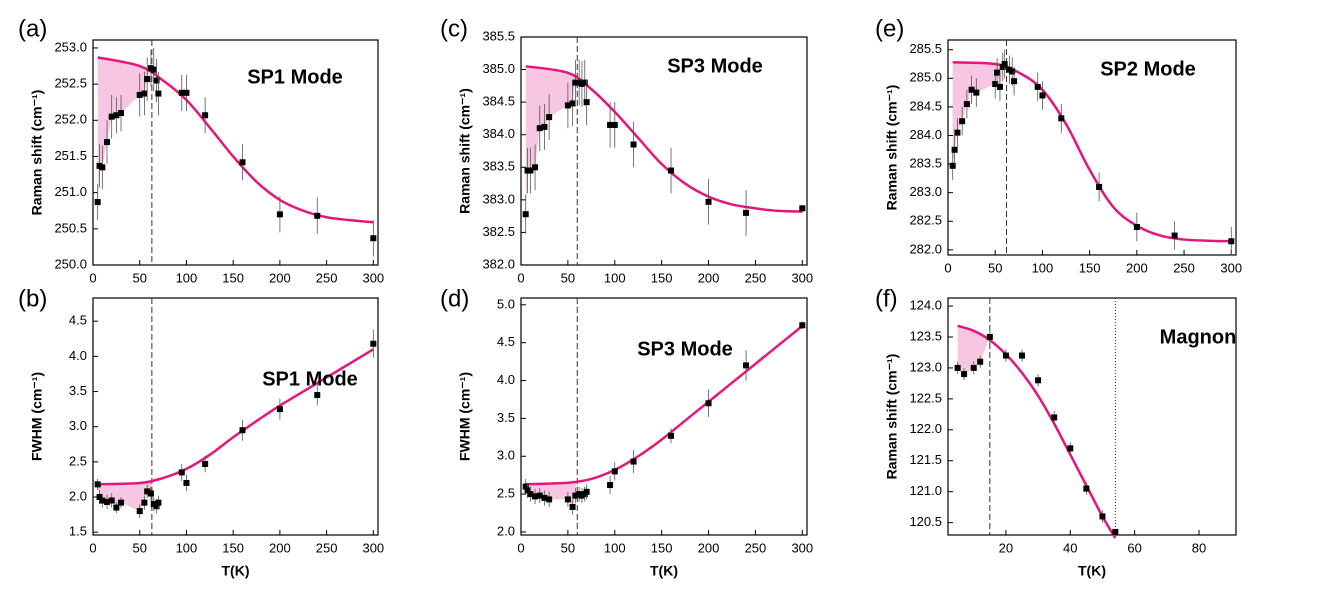 The width and height of the screenshot is (1328, 591). I want to click on y-tick-label: 123.0, so click(925, 366).